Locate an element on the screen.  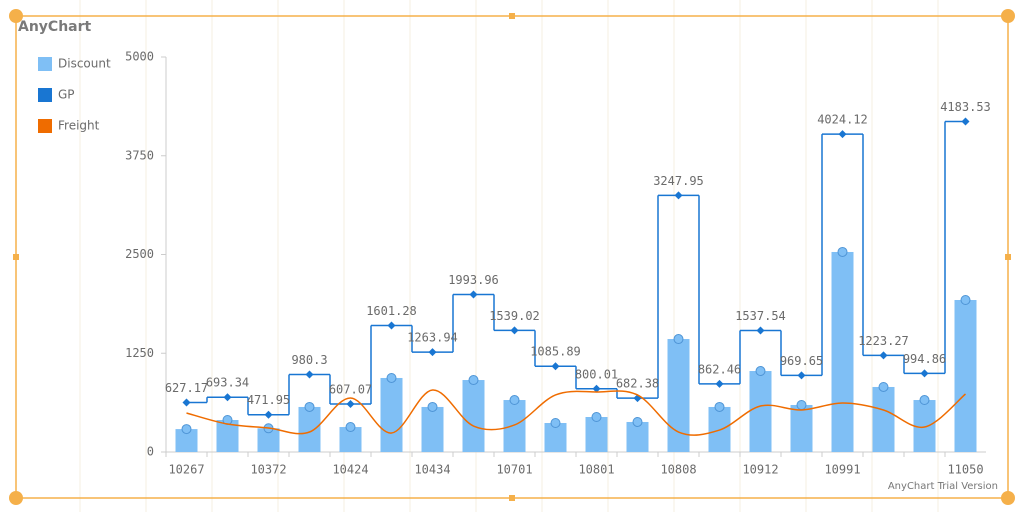
data-label: 994.86 is located at coordinates (924, 359).